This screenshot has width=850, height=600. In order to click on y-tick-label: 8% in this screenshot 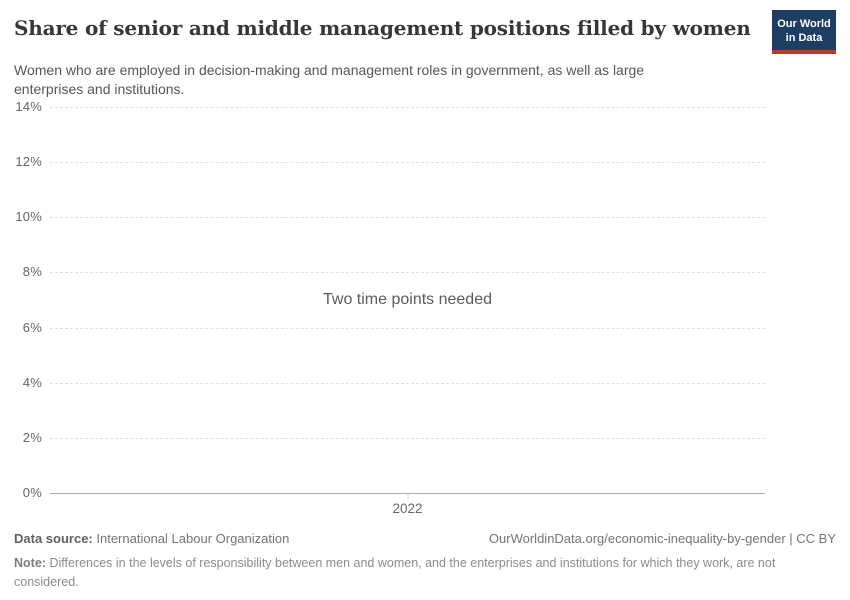, I will do `click(32, 272)`.